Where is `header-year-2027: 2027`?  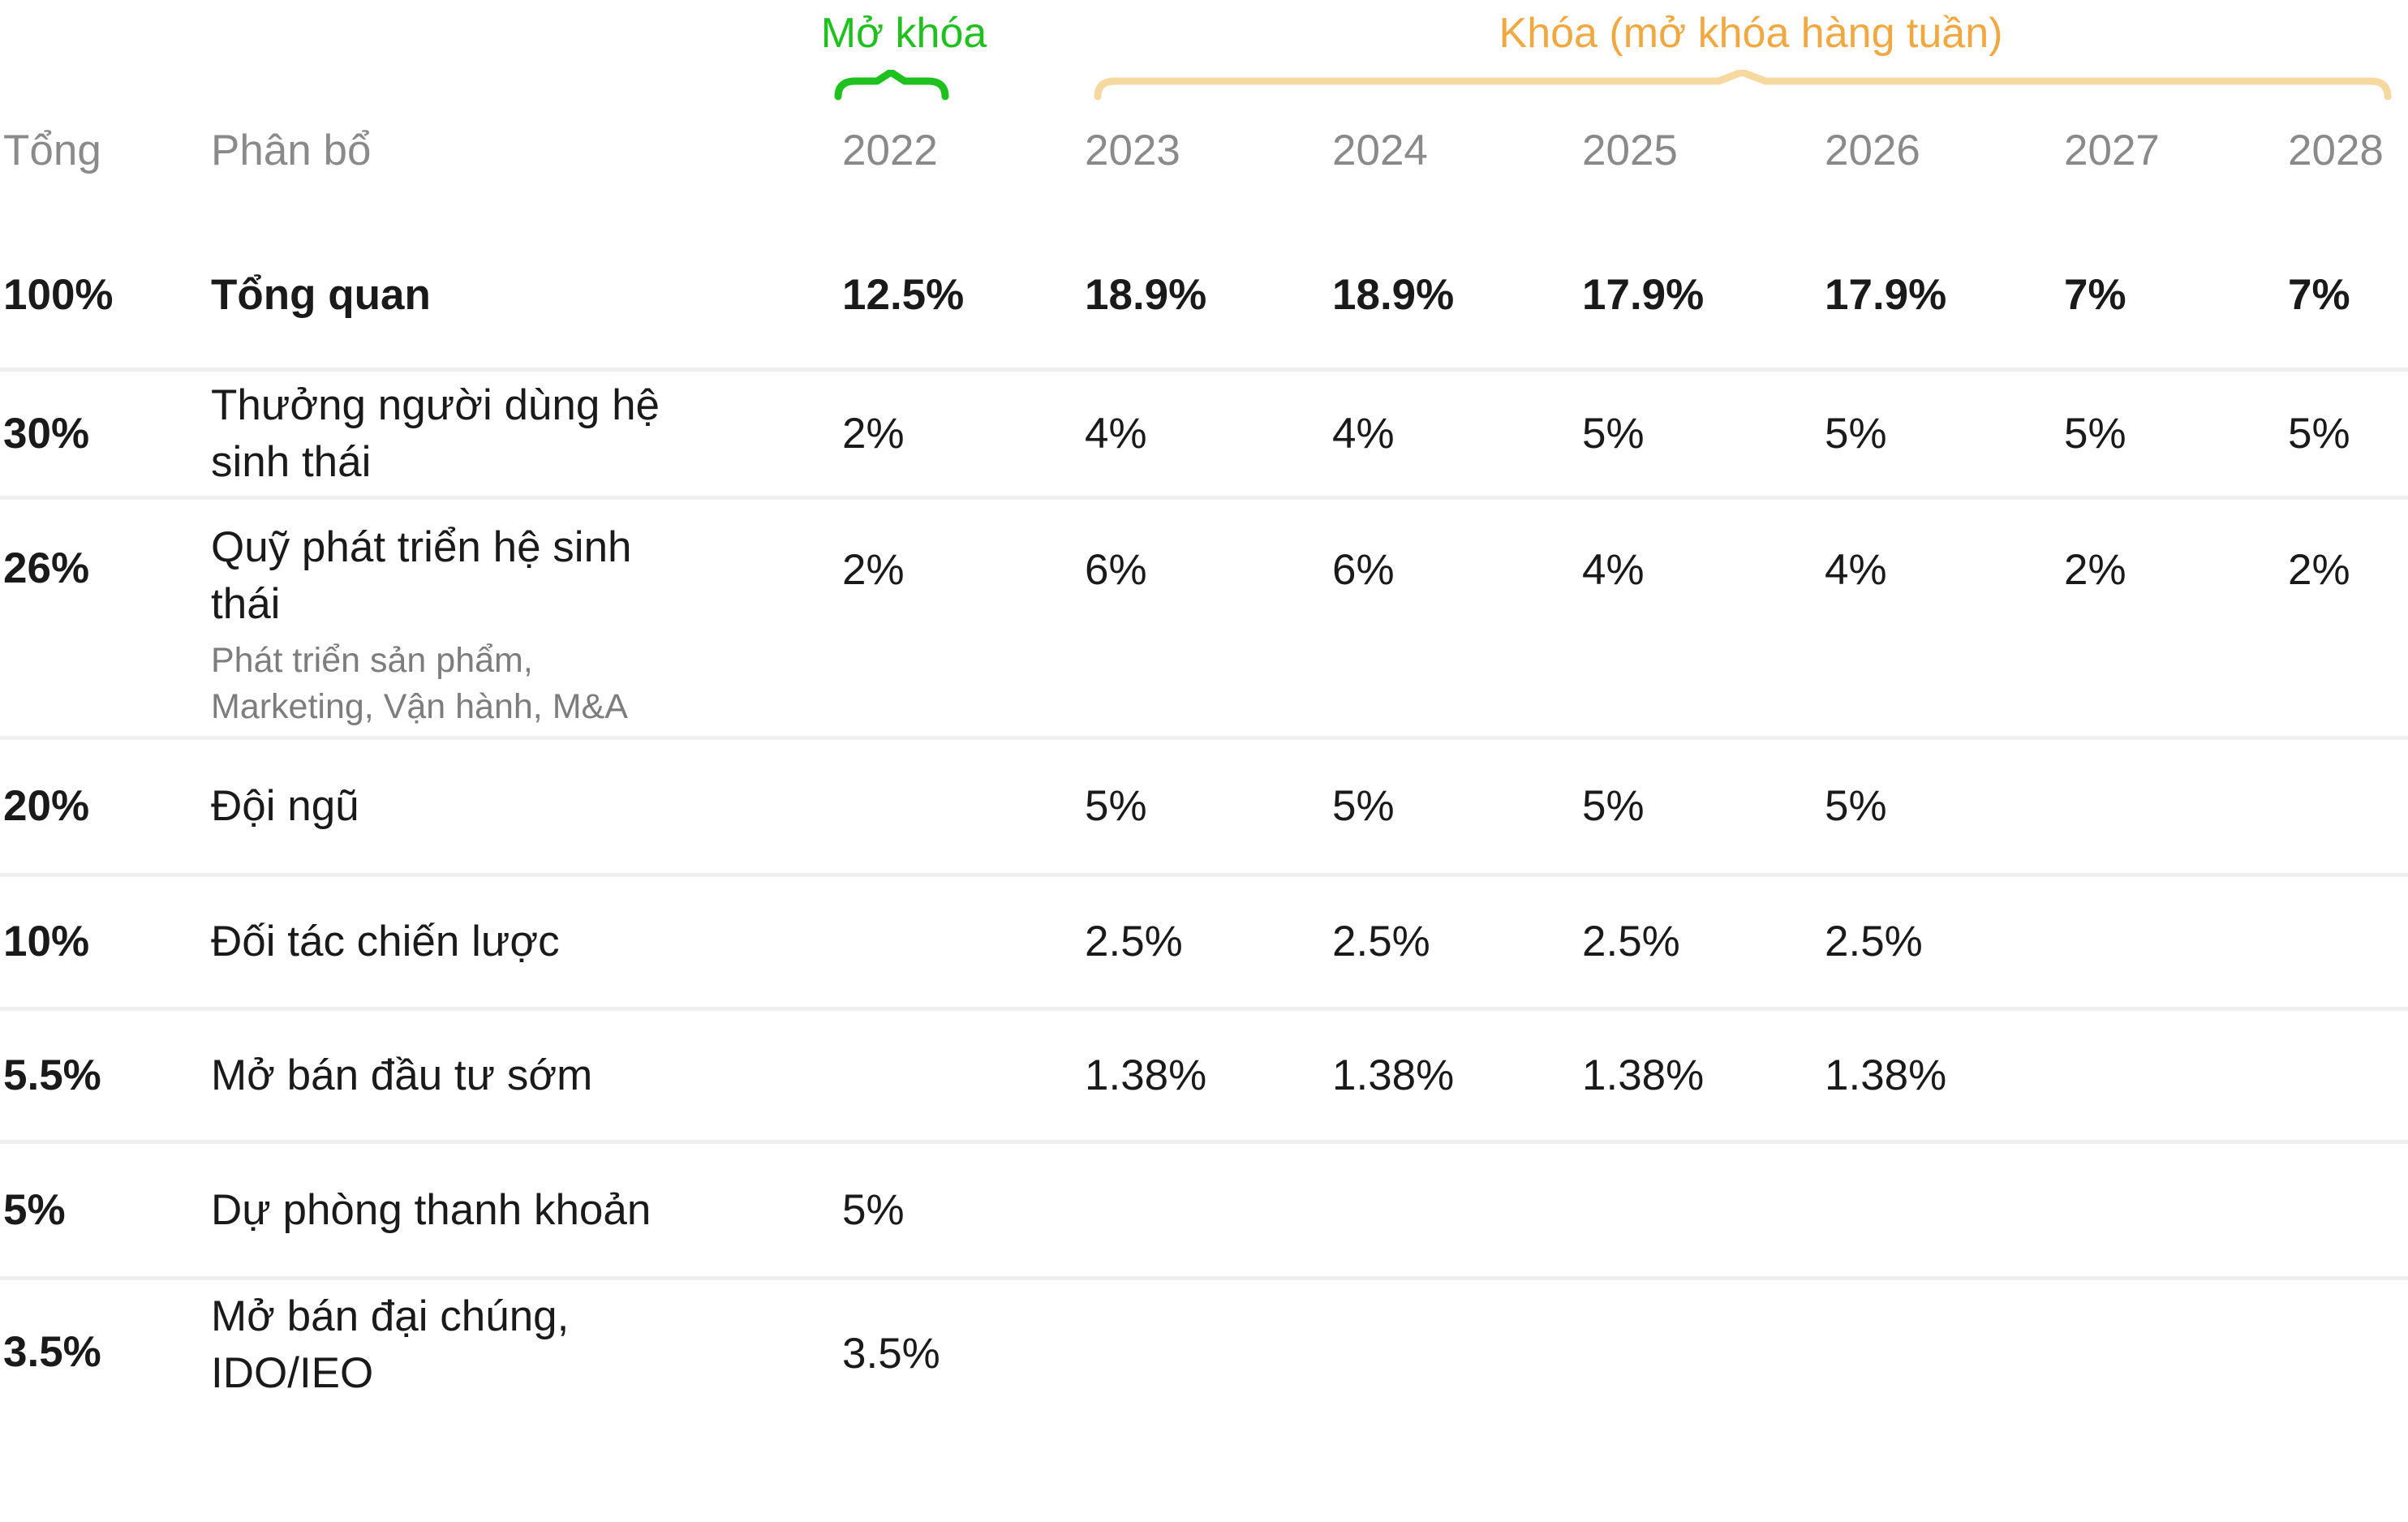
header-year-2027: 2027 is located at coordinates (2112, 150).